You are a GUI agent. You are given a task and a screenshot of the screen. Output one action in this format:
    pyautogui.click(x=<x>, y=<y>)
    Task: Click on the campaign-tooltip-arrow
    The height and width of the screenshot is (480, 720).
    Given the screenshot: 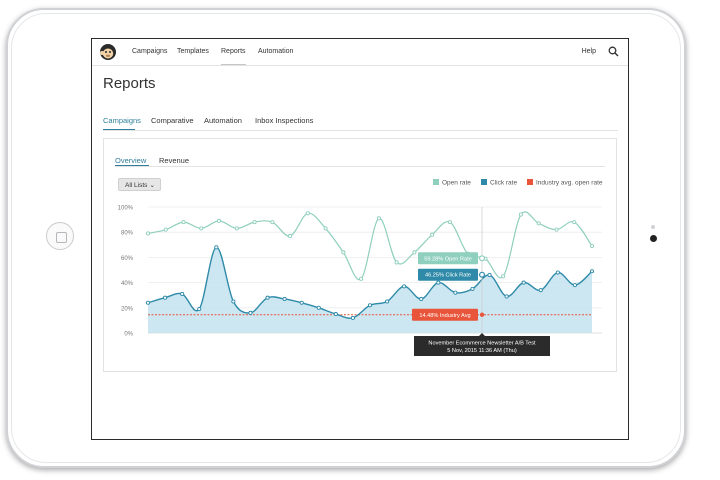 What is the action you would take?
    pyautogui.click(x=482, y=334)
    